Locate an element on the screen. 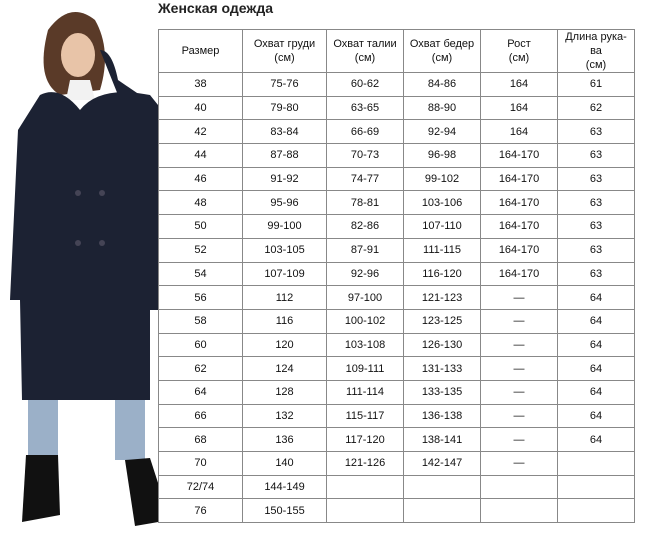  table-cell: 150-155 is located at coordinates (284, 511).